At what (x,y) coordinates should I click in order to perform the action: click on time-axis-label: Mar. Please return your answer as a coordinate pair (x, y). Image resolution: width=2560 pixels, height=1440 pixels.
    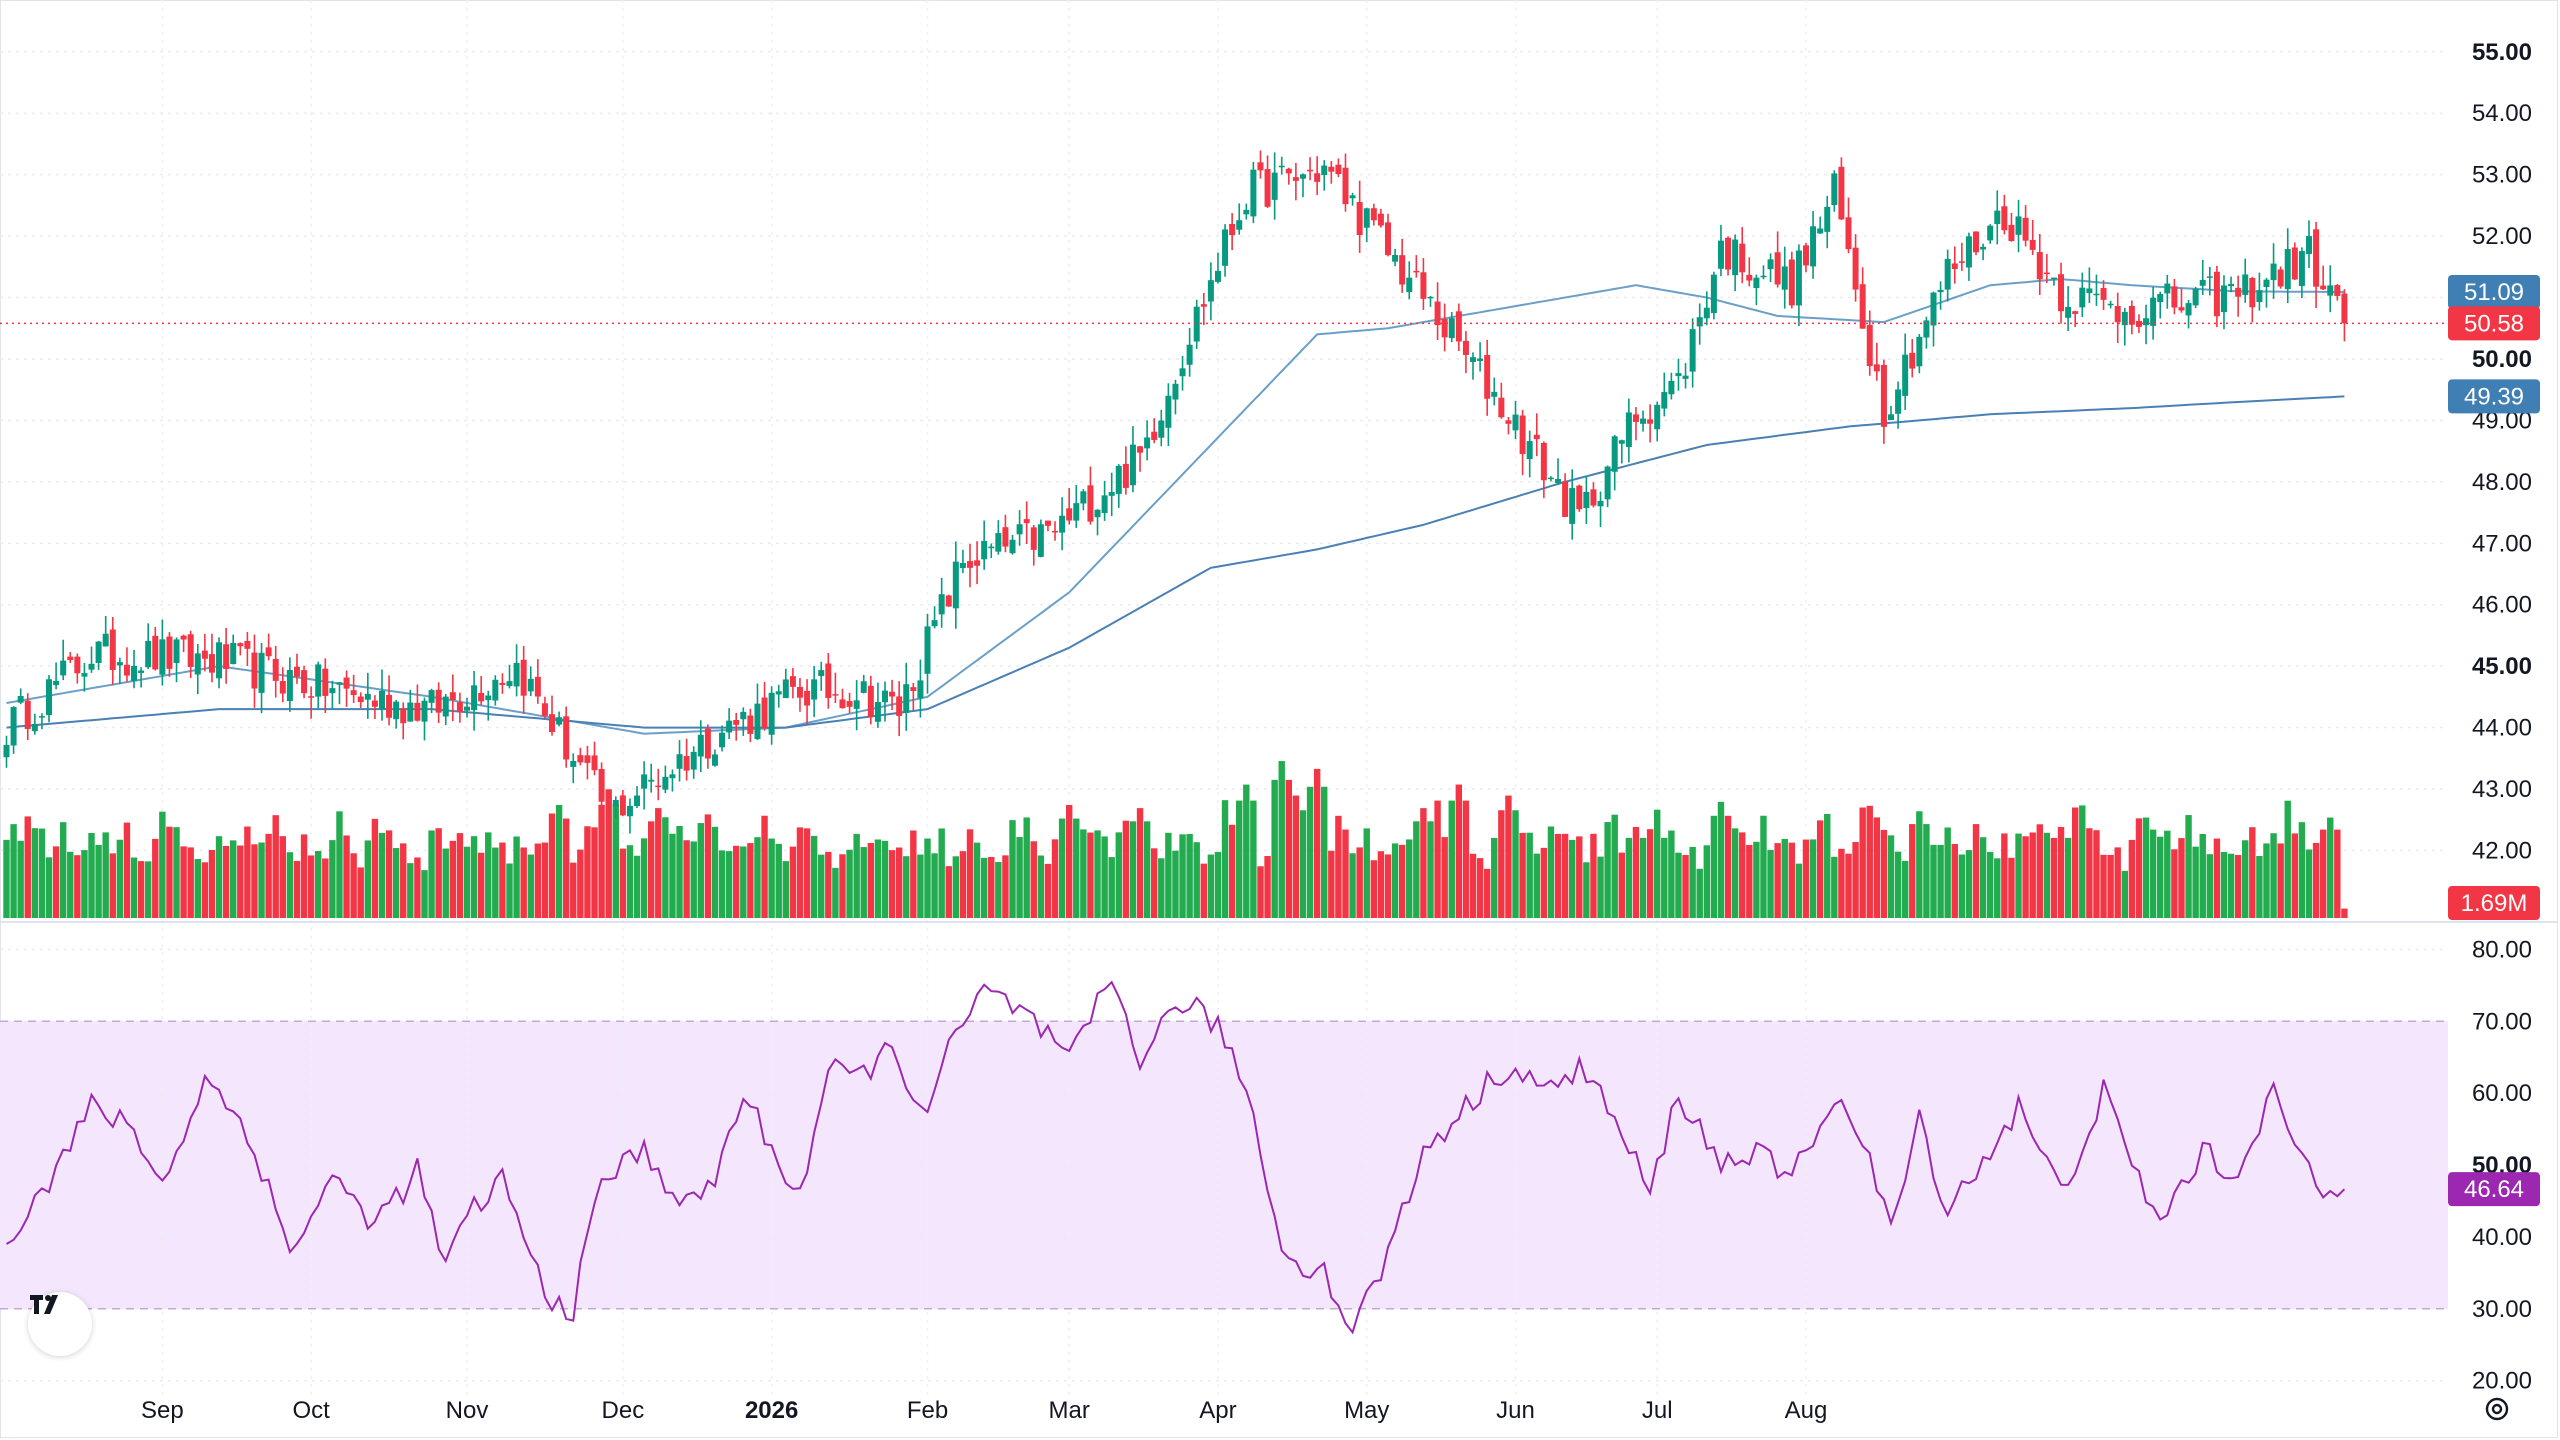
    Looking at the image, I should click on (1069, 1410).